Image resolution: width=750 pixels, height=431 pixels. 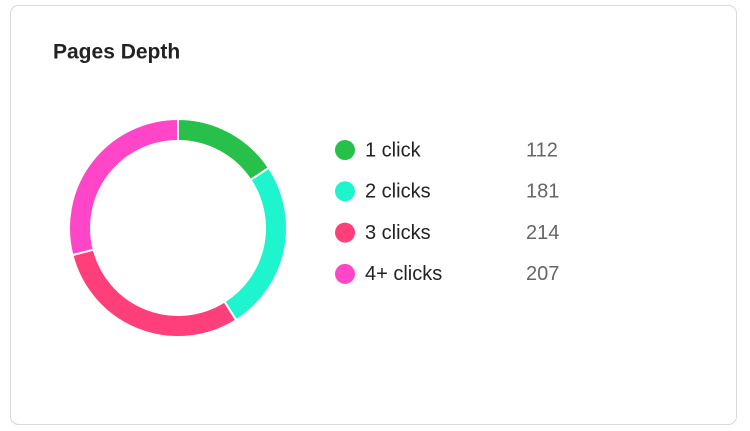 What do you see at coordinates (542, 233) in the screenshot?
I see `legend-value: 214` at bounding box center [542, 233].